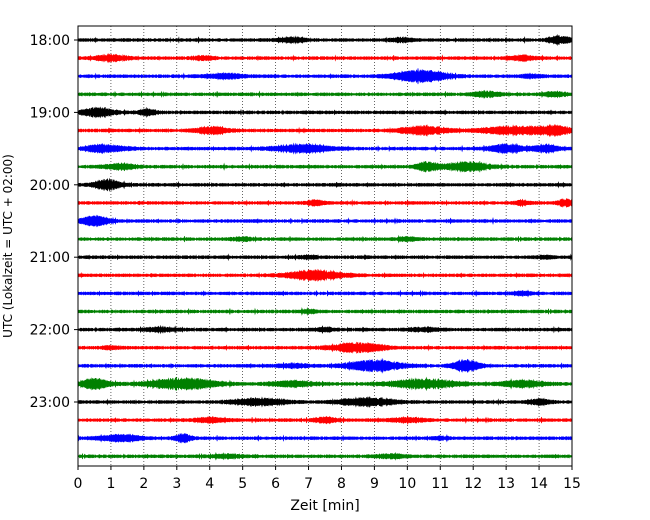  I want to click on x-tick-label: 3, so click(176, 484).